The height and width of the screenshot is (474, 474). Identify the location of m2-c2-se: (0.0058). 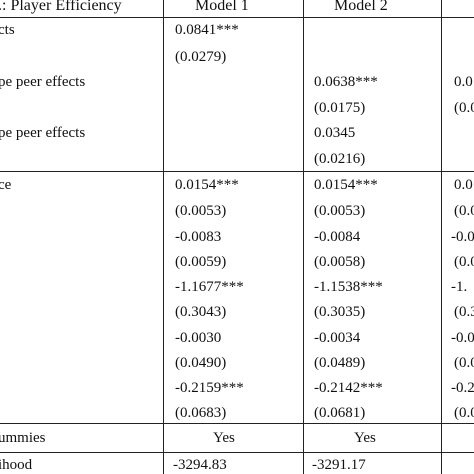
(340, 262).